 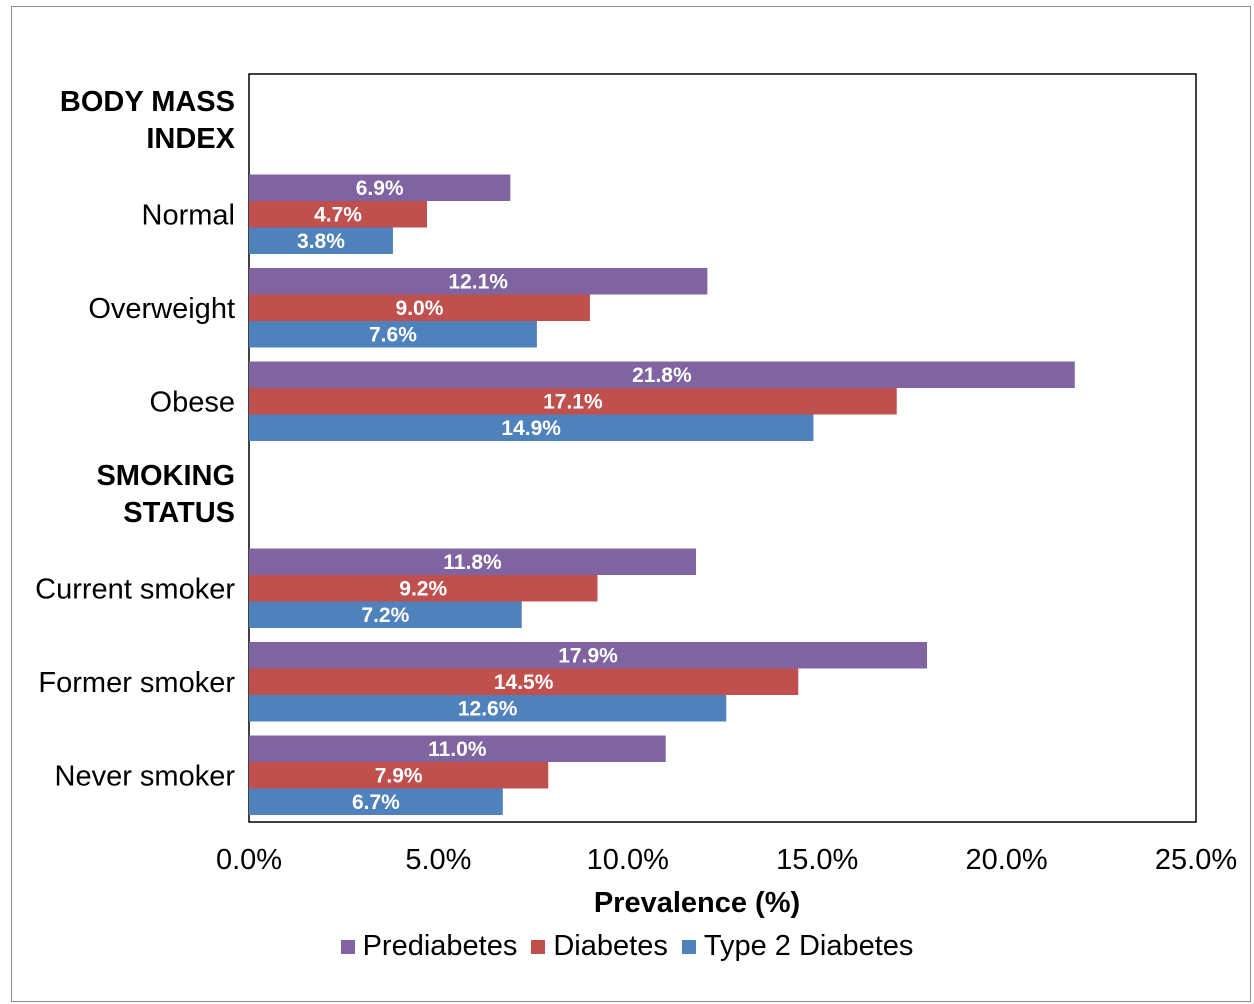 I want to click on legend-item-prediabetes: Prediabetes, so click(x=429, y=946).